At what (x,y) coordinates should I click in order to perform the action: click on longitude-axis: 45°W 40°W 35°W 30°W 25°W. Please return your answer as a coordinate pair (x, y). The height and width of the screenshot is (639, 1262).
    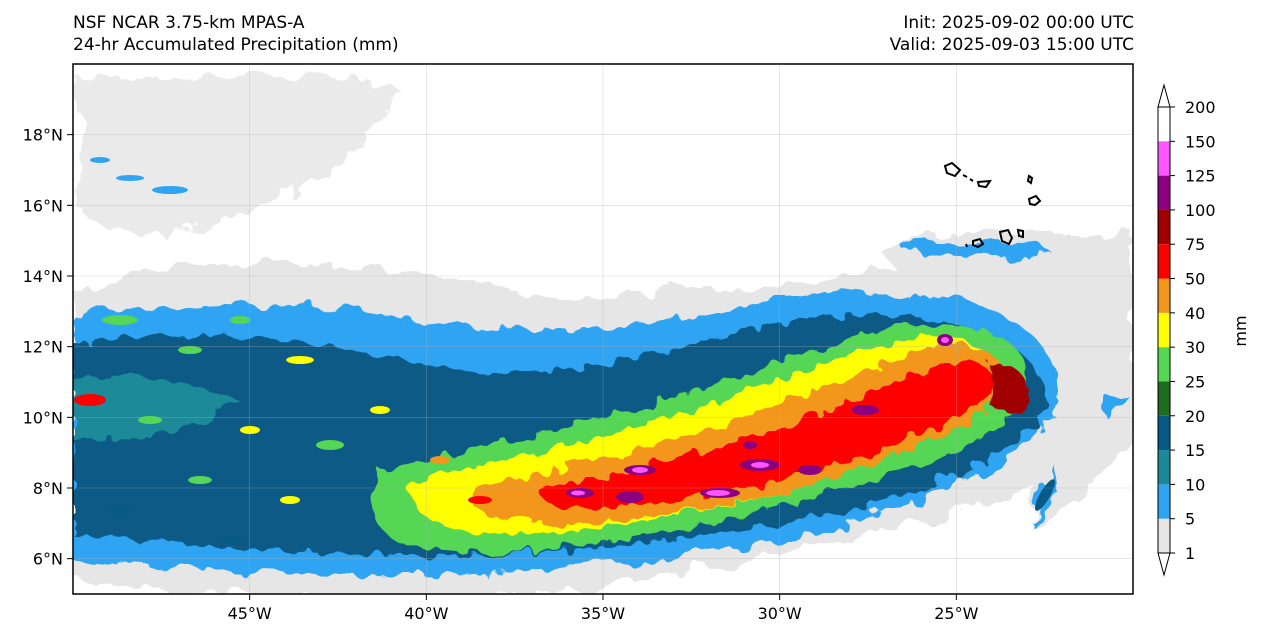
    Looking at the image, I should click on (603, 608).